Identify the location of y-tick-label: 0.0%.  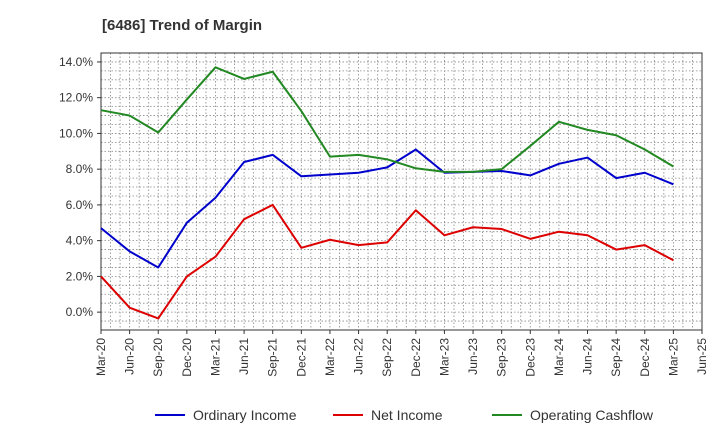
(80, 312).